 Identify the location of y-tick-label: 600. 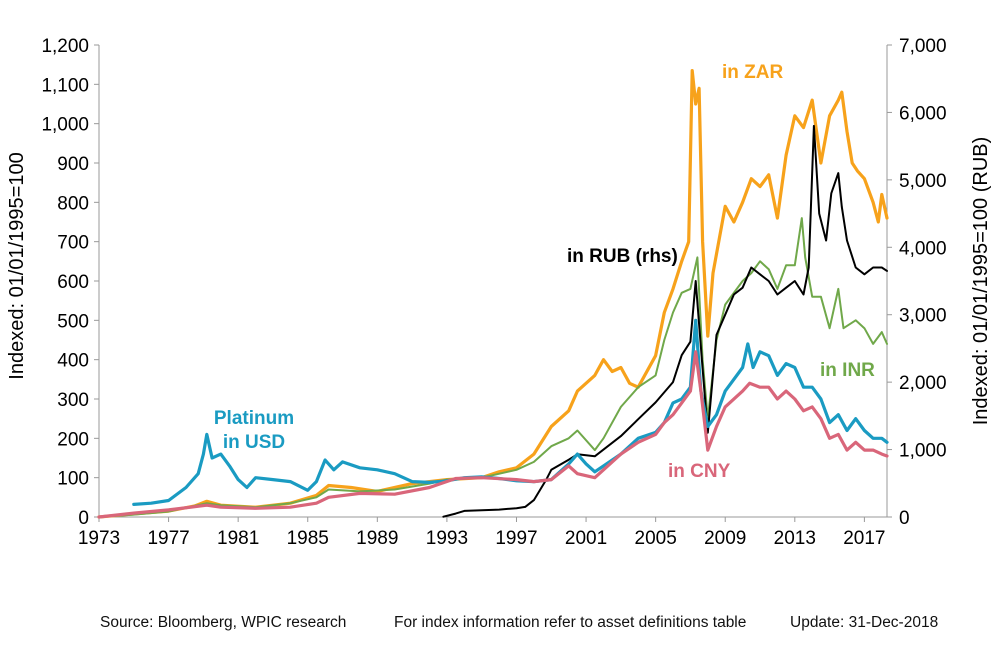
(73, 282).